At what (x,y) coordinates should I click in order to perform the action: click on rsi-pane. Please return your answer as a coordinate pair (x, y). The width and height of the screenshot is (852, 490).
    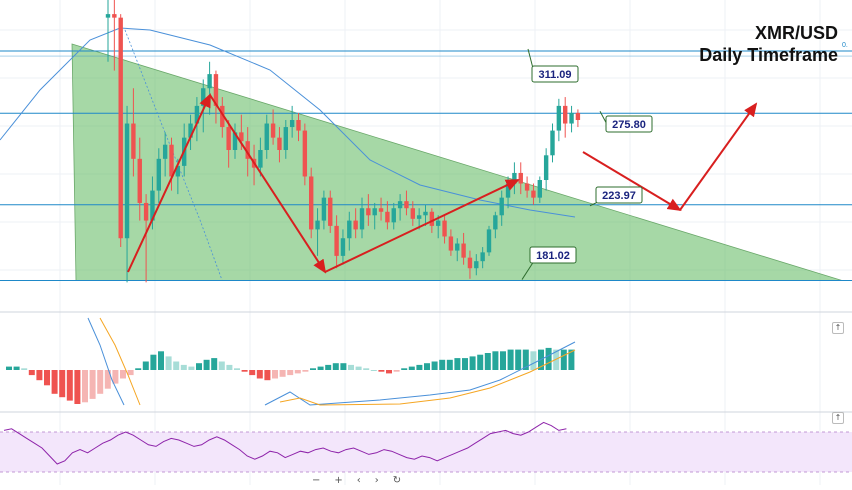
    Looking at the image, I should click on (426, 447).